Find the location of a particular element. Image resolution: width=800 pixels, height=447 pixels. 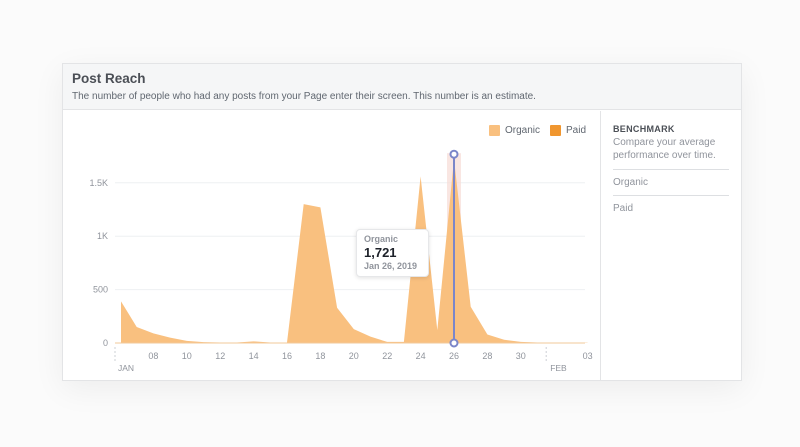

x-tick-label: 20 is located at coordinates (354, 356).